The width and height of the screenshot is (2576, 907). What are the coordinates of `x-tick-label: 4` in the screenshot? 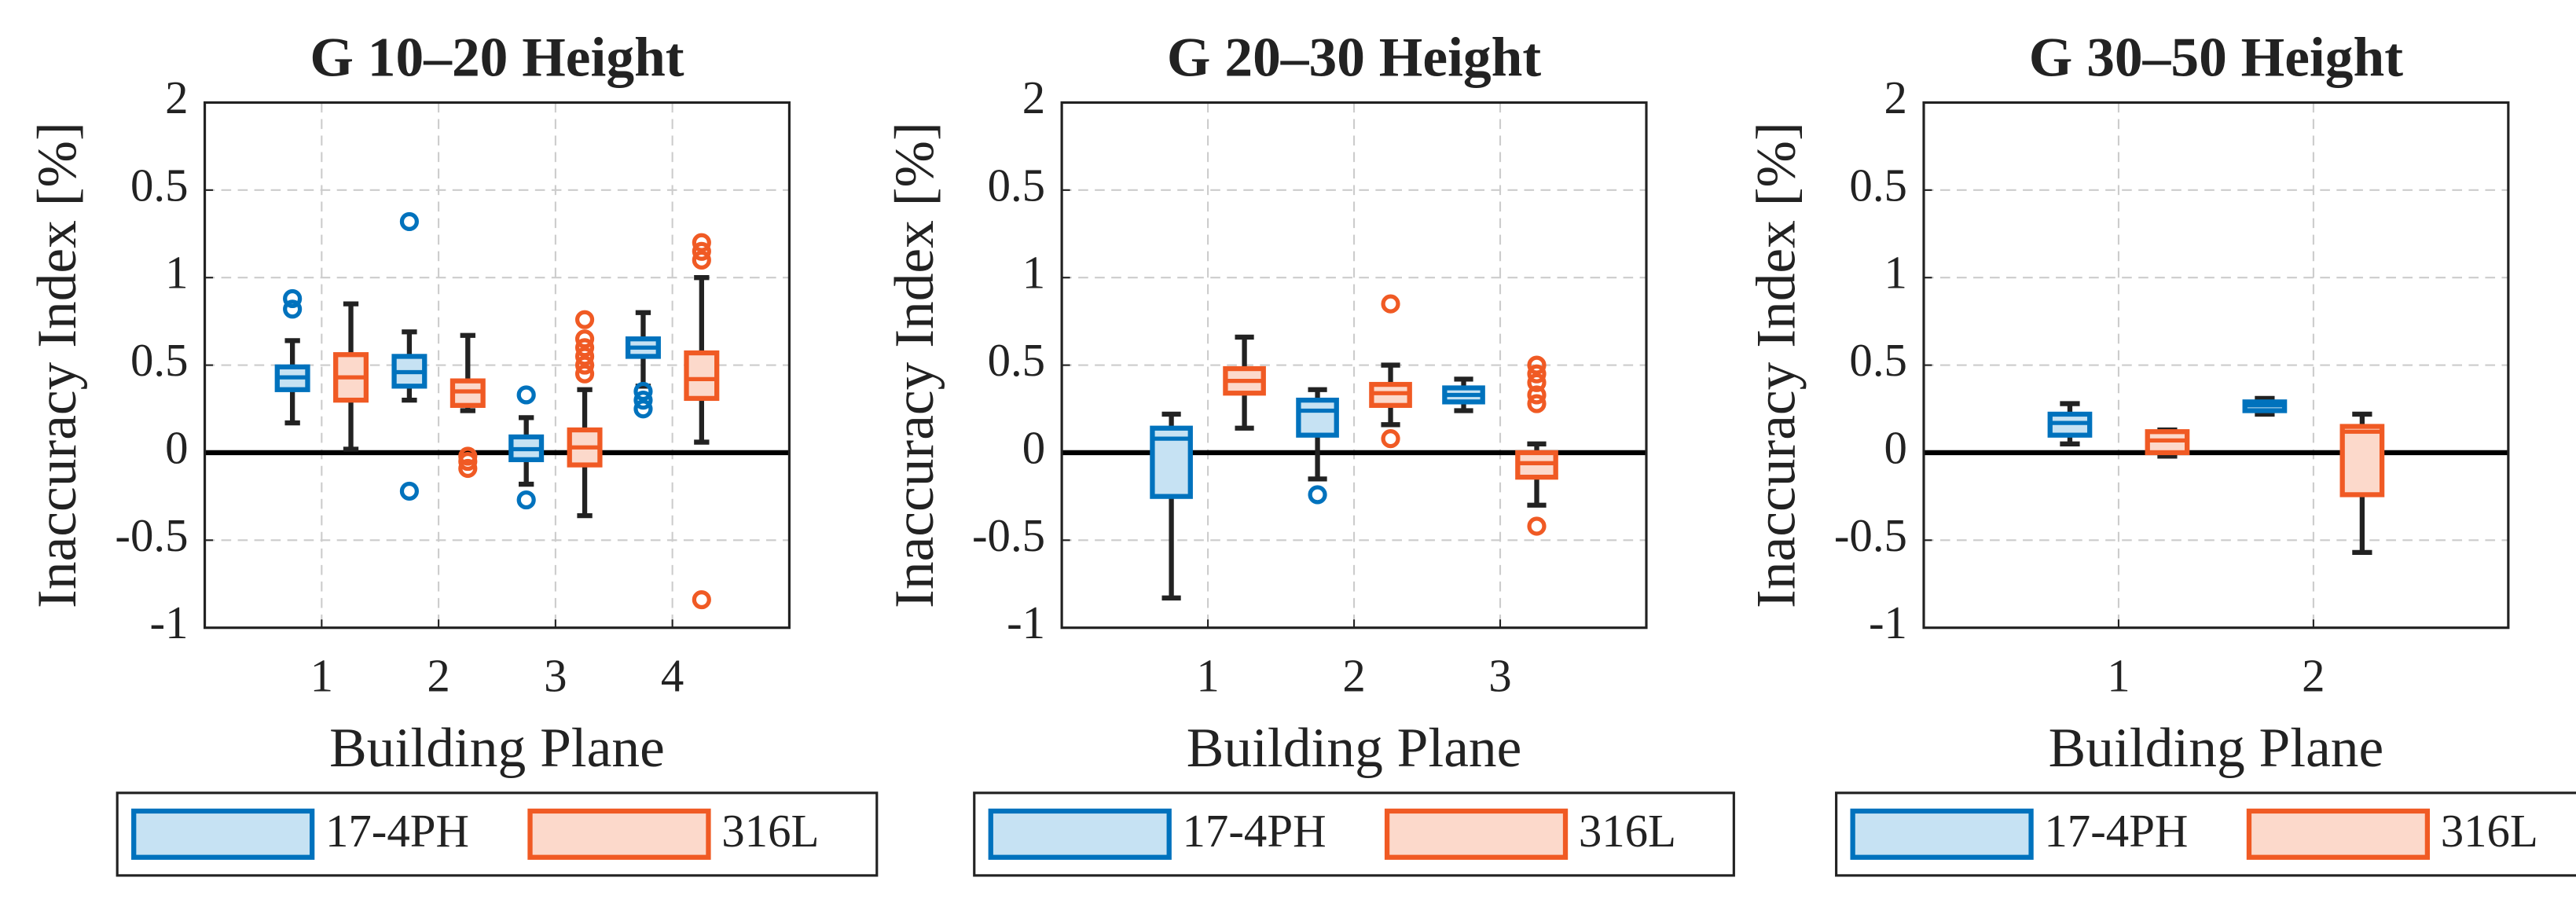 It's located at (672, 675).